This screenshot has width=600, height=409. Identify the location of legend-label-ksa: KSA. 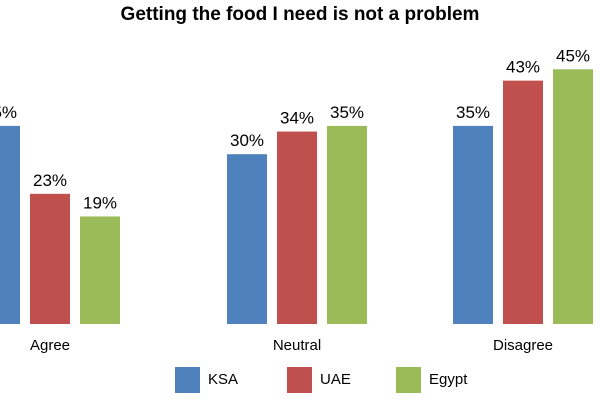
(223, 379).